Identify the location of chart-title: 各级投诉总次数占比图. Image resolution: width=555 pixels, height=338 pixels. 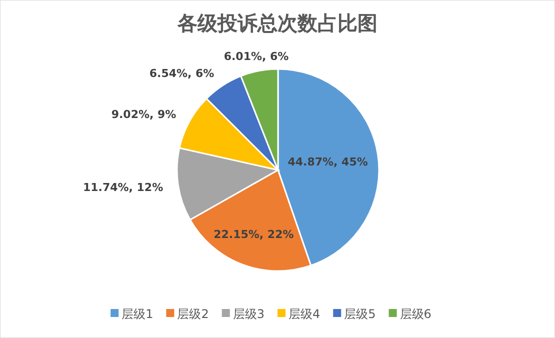
(277, 23).